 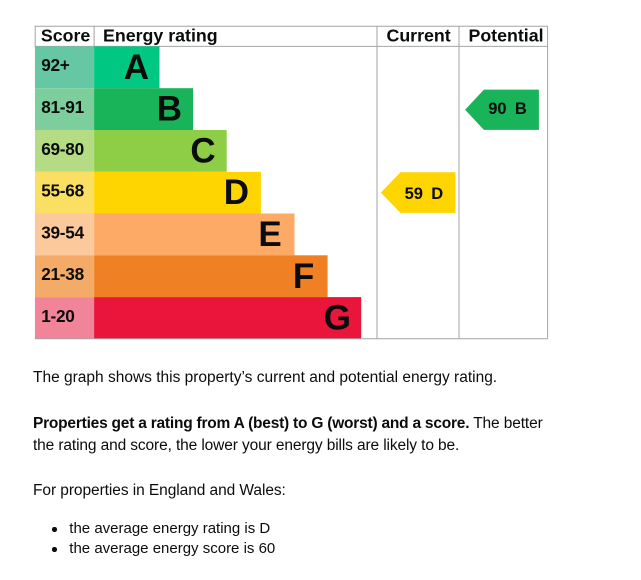 I want to click on svg-text: 92+, so click(x=55, y=65).